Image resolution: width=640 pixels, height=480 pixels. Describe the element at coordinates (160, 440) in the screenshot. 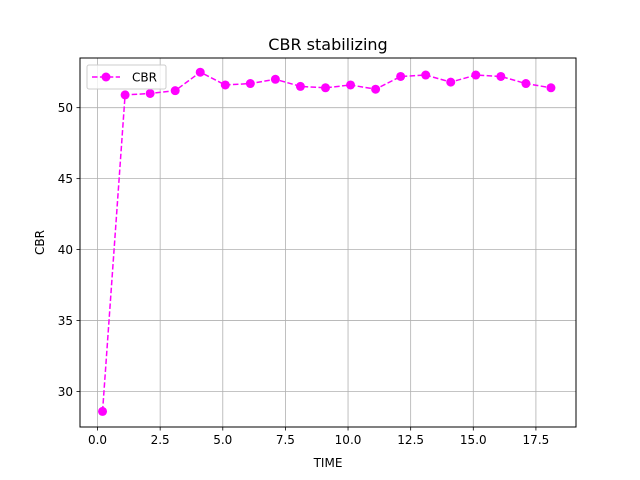

I see `x-tick-label: 2.5` at that location.